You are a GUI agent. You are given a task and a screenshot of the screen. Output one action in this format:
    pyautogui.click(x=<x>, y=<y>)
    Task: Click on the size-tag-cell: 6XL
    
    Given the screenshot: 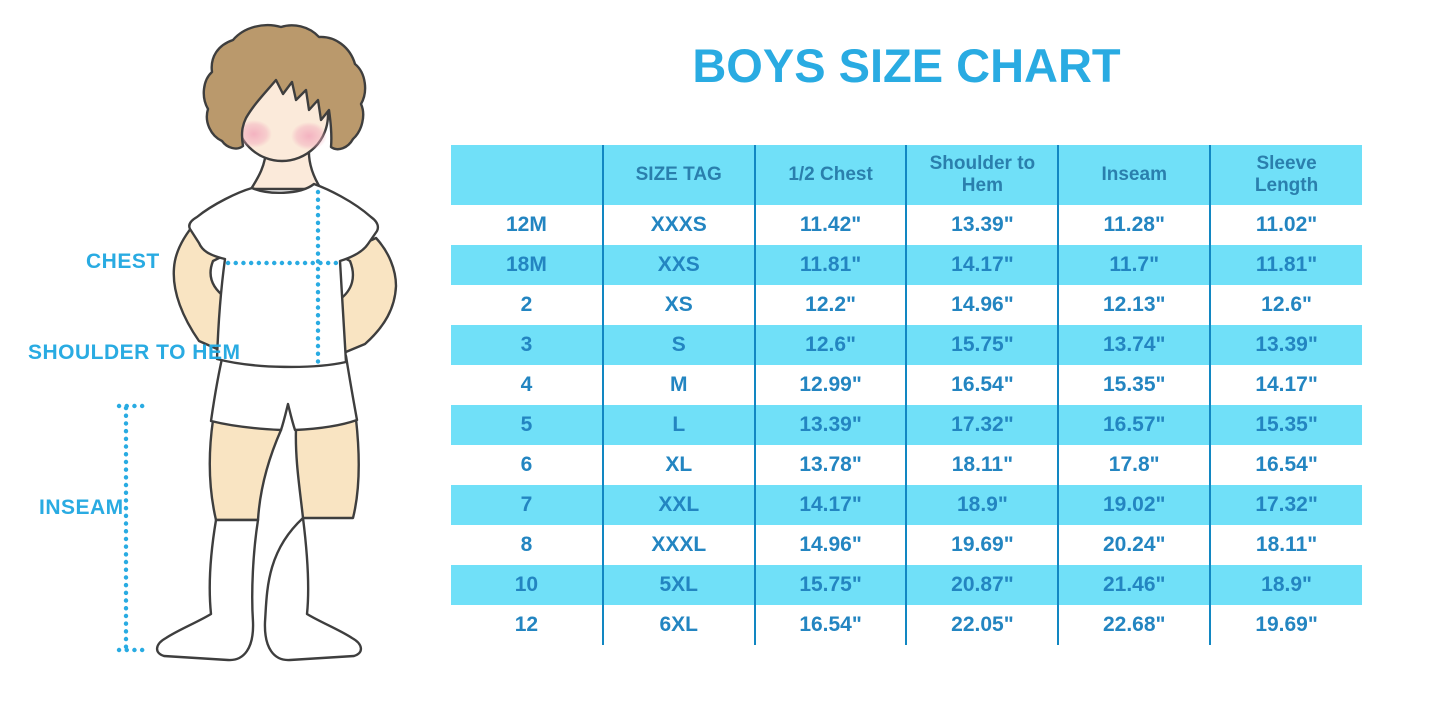 What is the action you would take?
    pyautogui.click(x=678, y=625)
    